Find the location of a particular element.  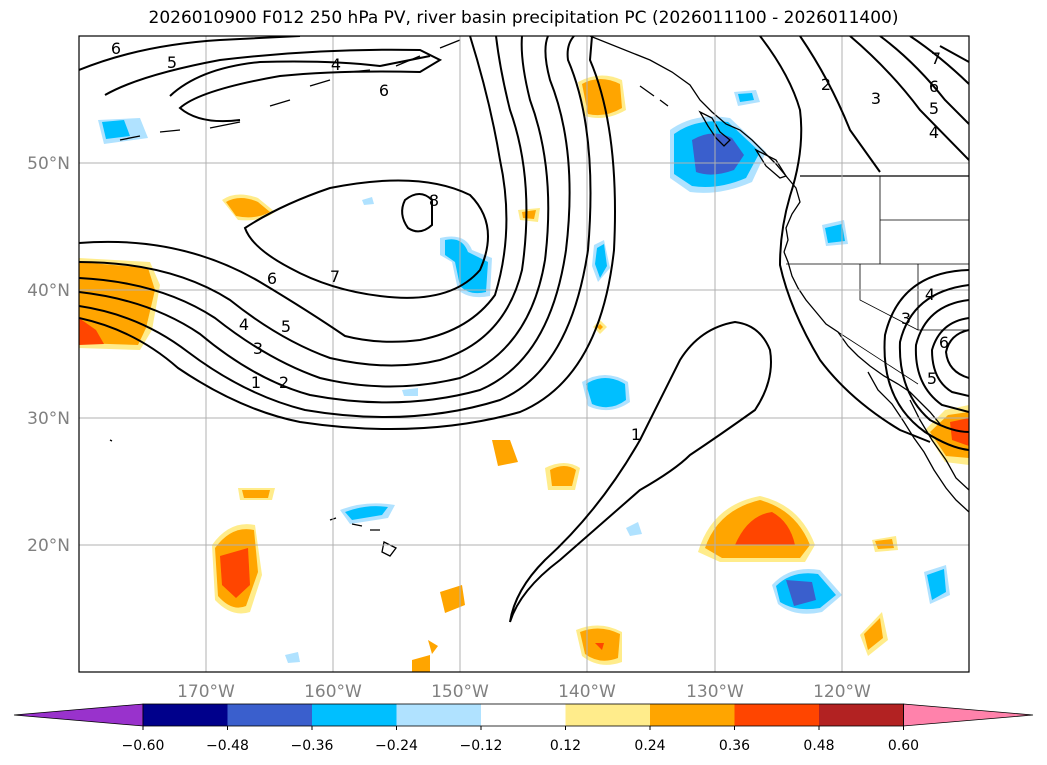

lon-tick-label: 160°W is located at coordinates (333, 692).